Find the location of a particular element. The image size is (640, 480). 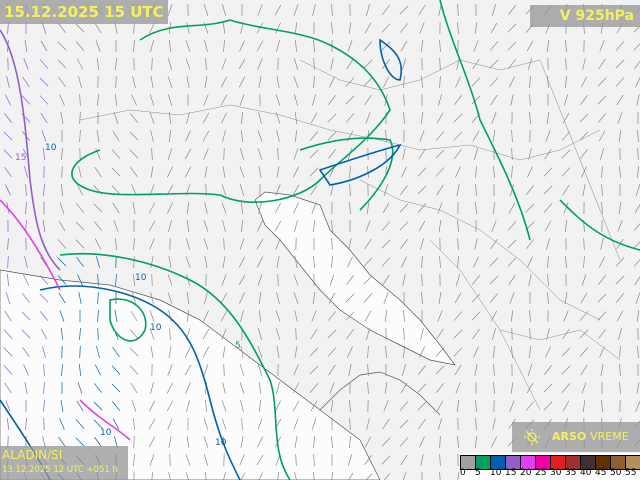

legend-tick: 45 is located at coordinates (601, 473).